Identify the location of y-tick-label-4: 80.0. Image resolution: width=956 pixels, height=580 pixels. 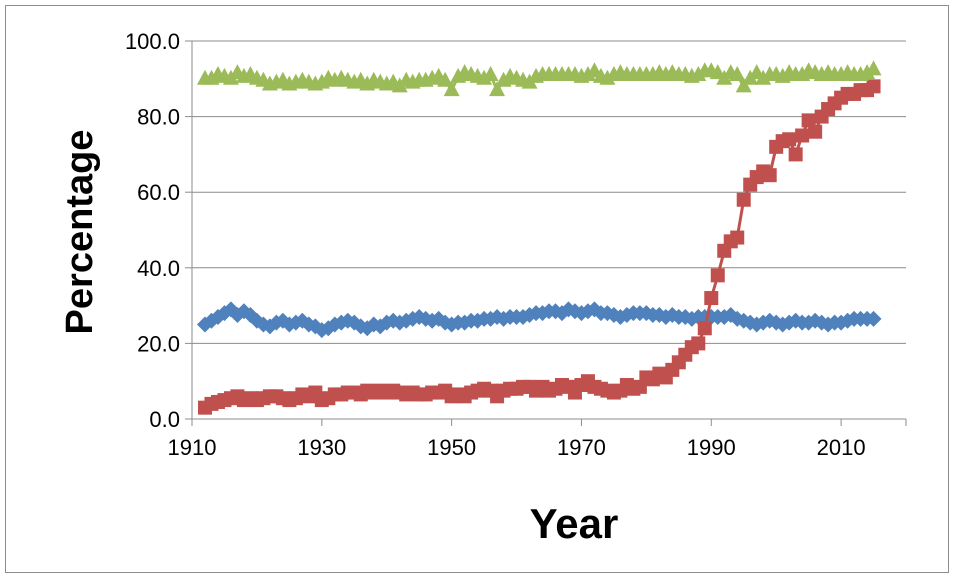
(158, 117).